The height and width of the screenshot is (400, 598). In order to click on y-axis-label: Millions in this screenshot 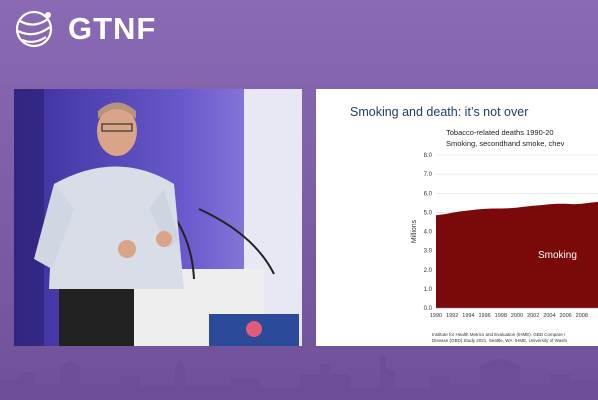, I will do `click(414, 231)`.